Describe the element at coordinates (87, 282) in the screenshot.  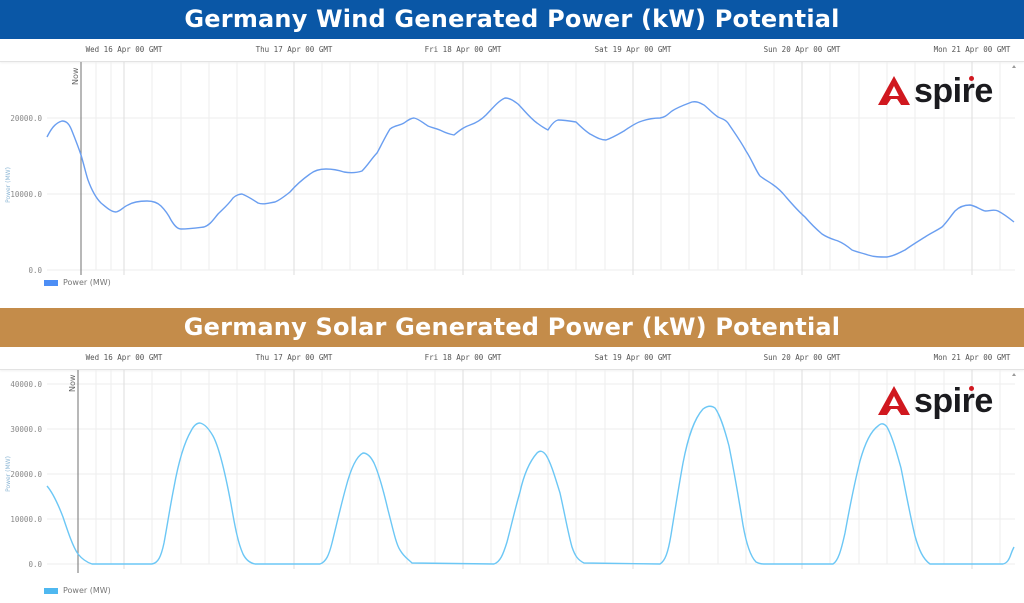
I see `wind-legend-label: Power (MW)` at that location.